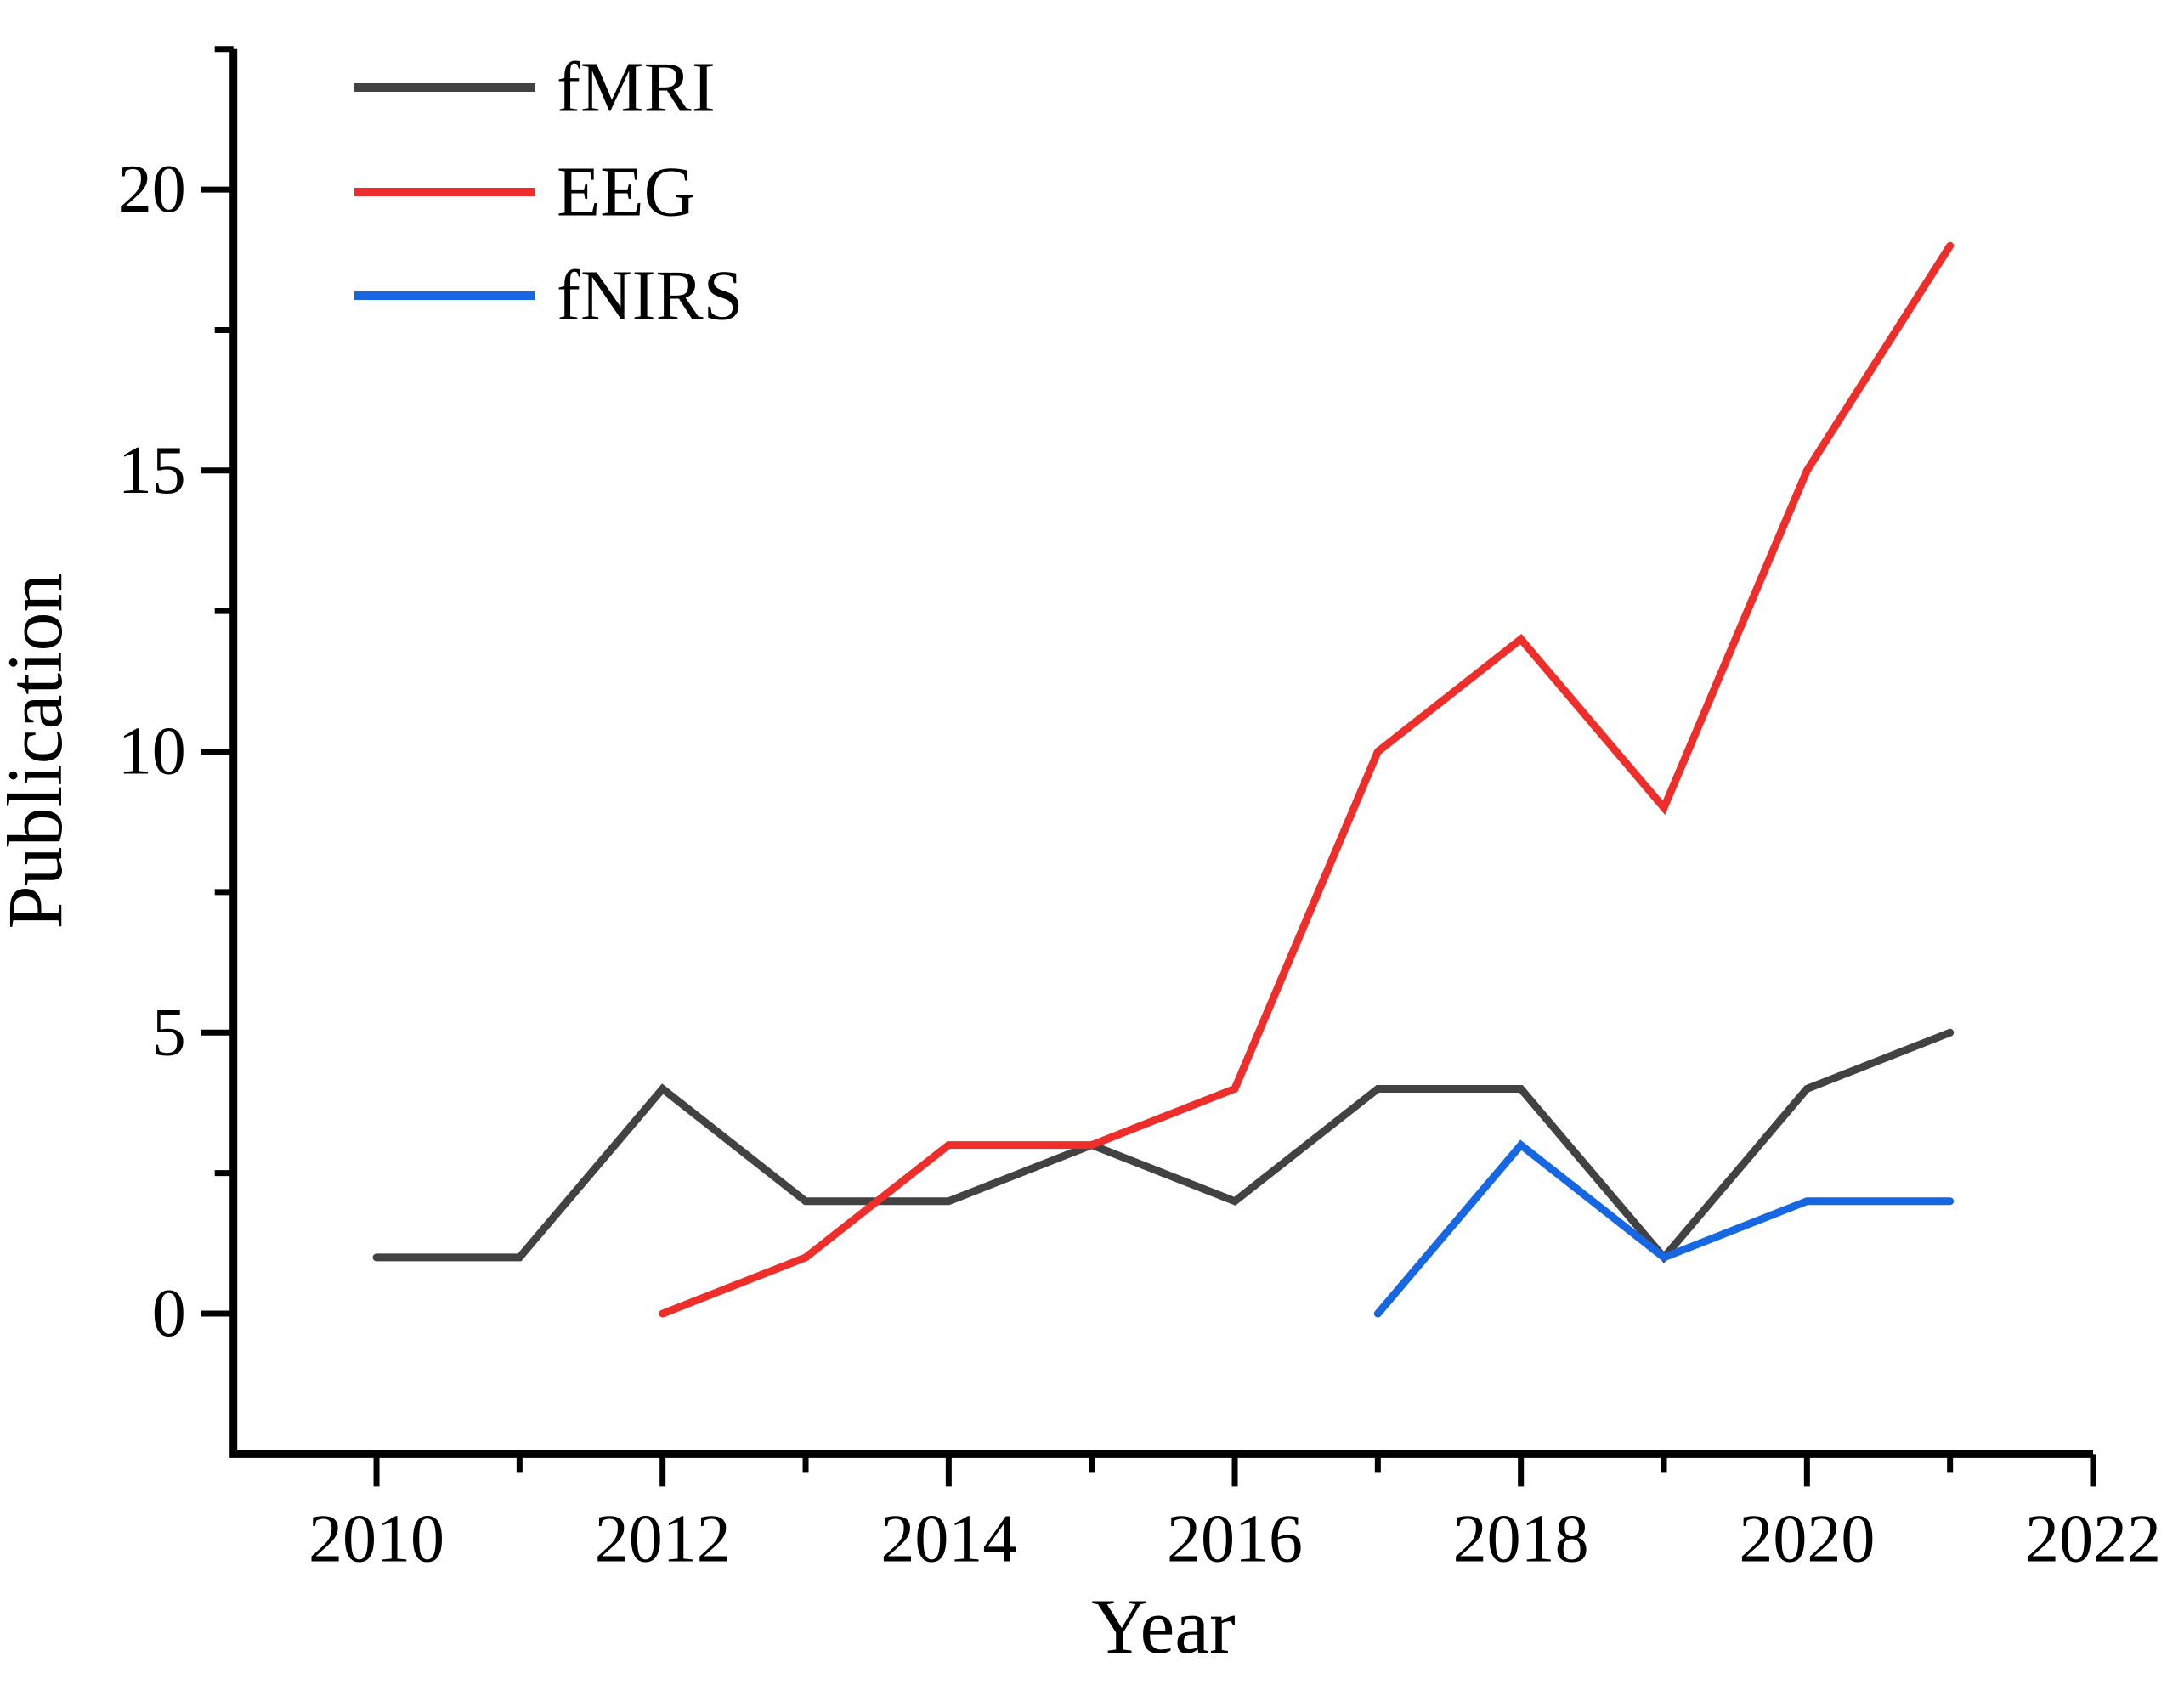  Describe the element at coordinates (2093, 1538) in the screenshot. I see `x-tick-label: 2022` at that location.